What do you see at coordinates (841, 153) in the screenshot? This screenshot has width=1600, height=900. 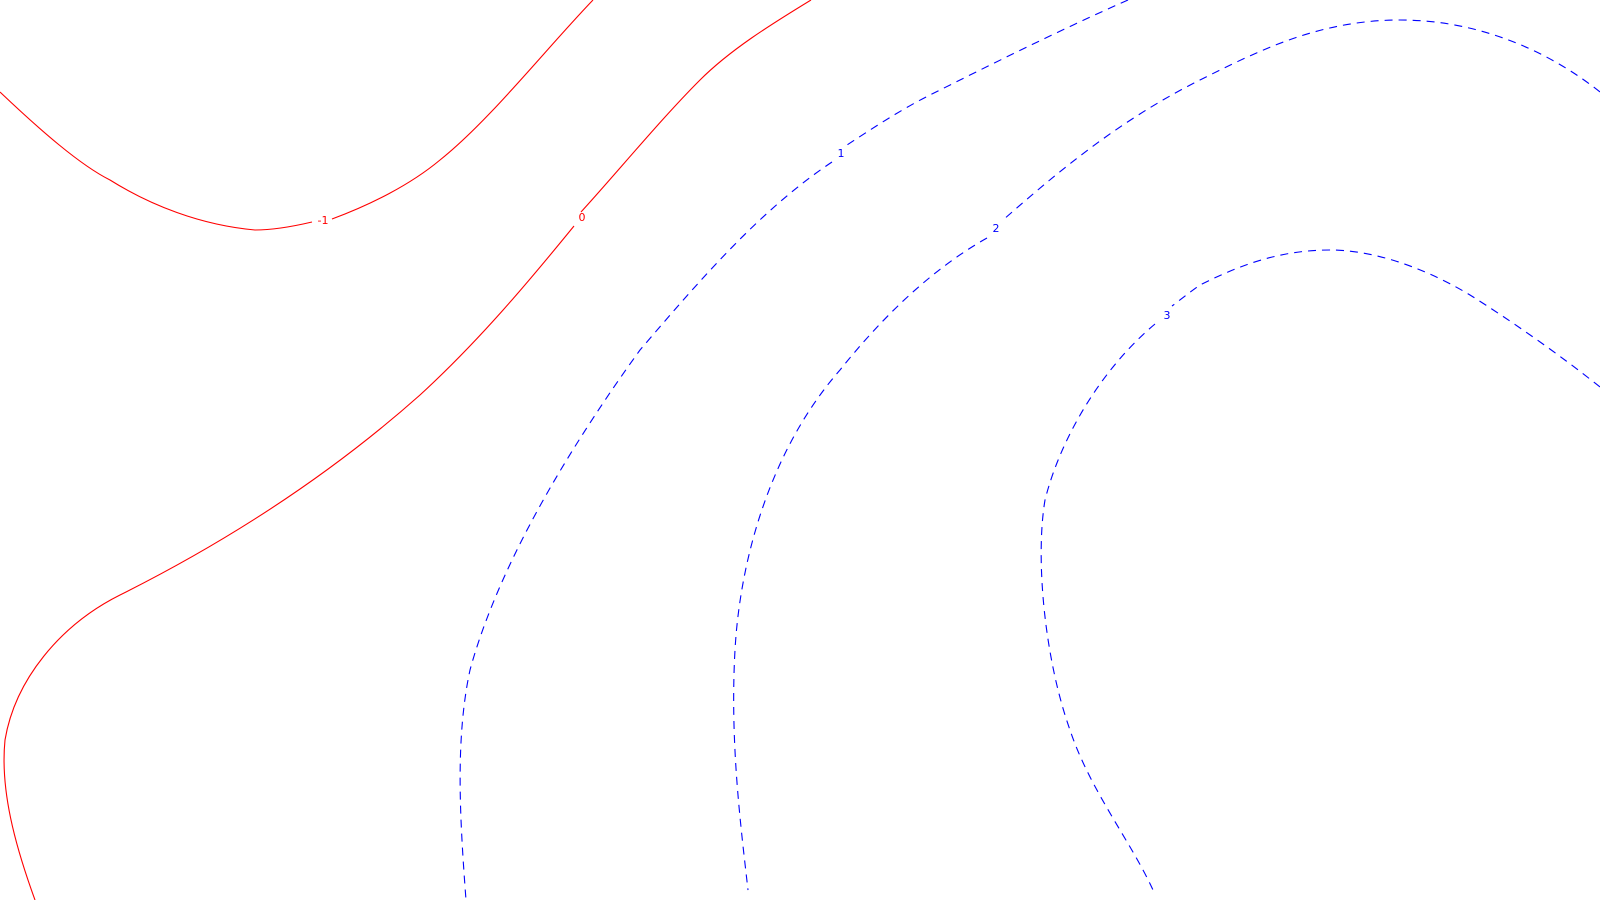 I see `contour-label-1: 1` at bounding box center [841, 153].